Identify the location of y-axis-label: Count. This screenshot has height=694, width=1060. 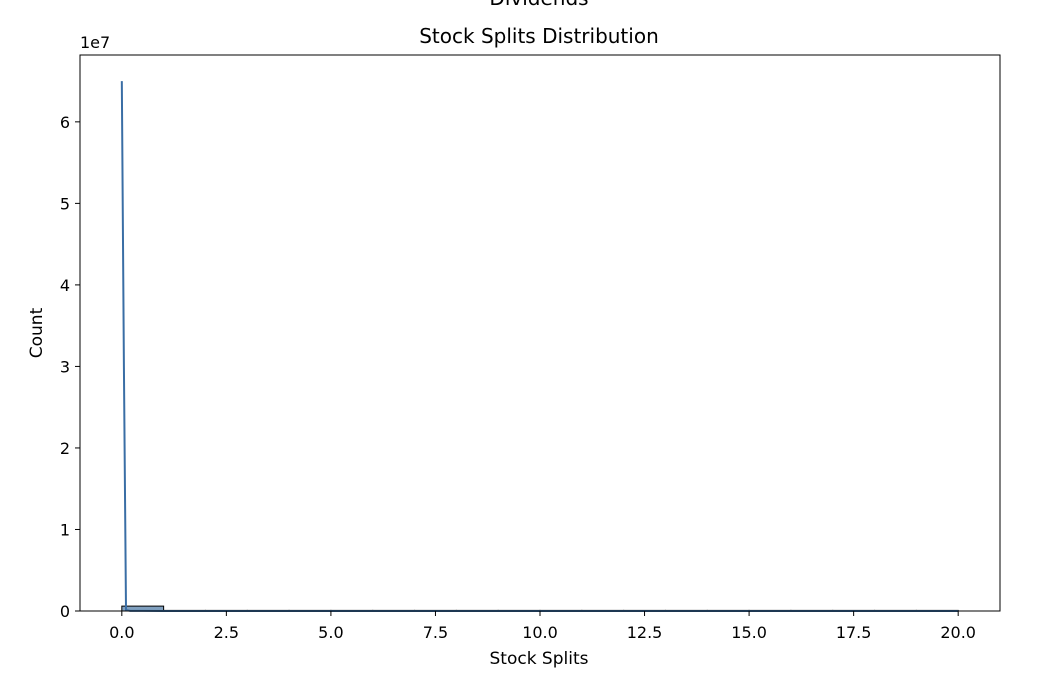
(37, 332).